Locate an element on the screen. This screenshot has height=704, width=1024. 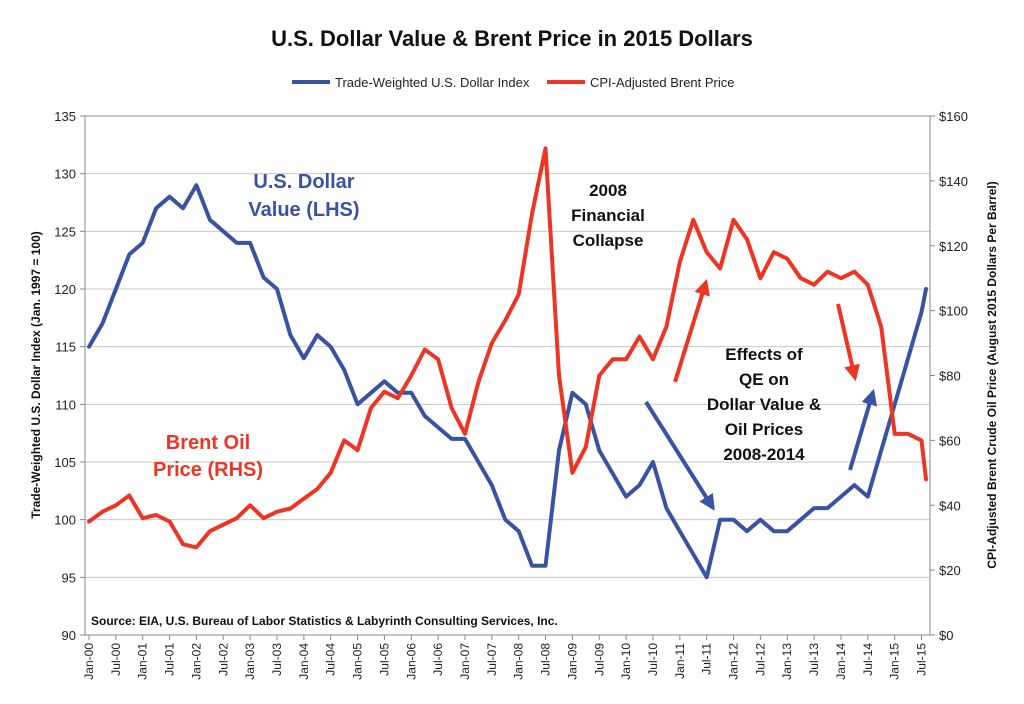
x-tick-label: Jan-02 is located at coordinates (196, 661).